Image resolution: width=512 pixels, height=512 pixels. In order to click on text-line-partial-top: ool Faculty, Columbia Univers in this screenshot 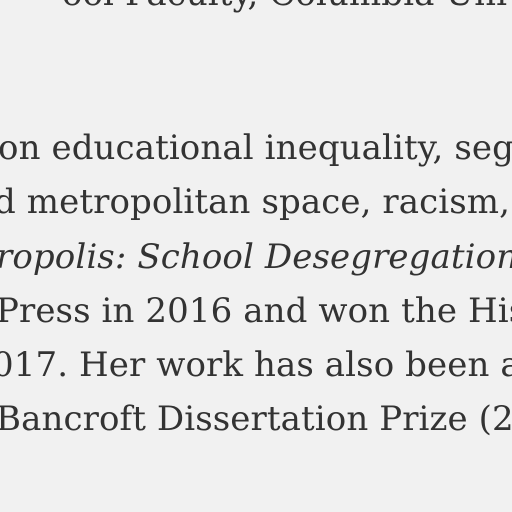, I will do `click(287, 7)`.